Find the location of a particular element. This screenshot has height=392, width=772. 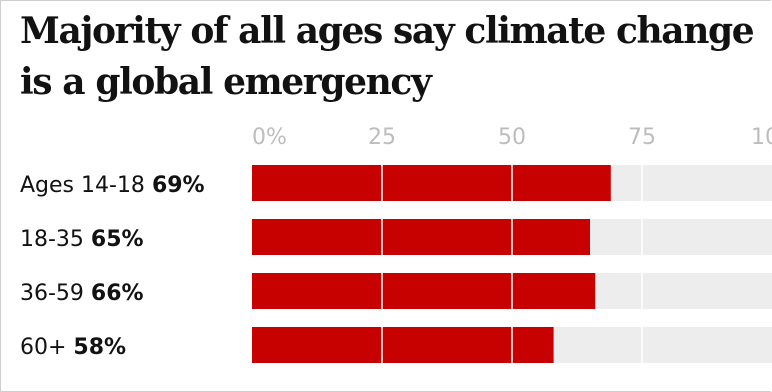

bar-value-label: 66% is located at coordinates (117, 293).